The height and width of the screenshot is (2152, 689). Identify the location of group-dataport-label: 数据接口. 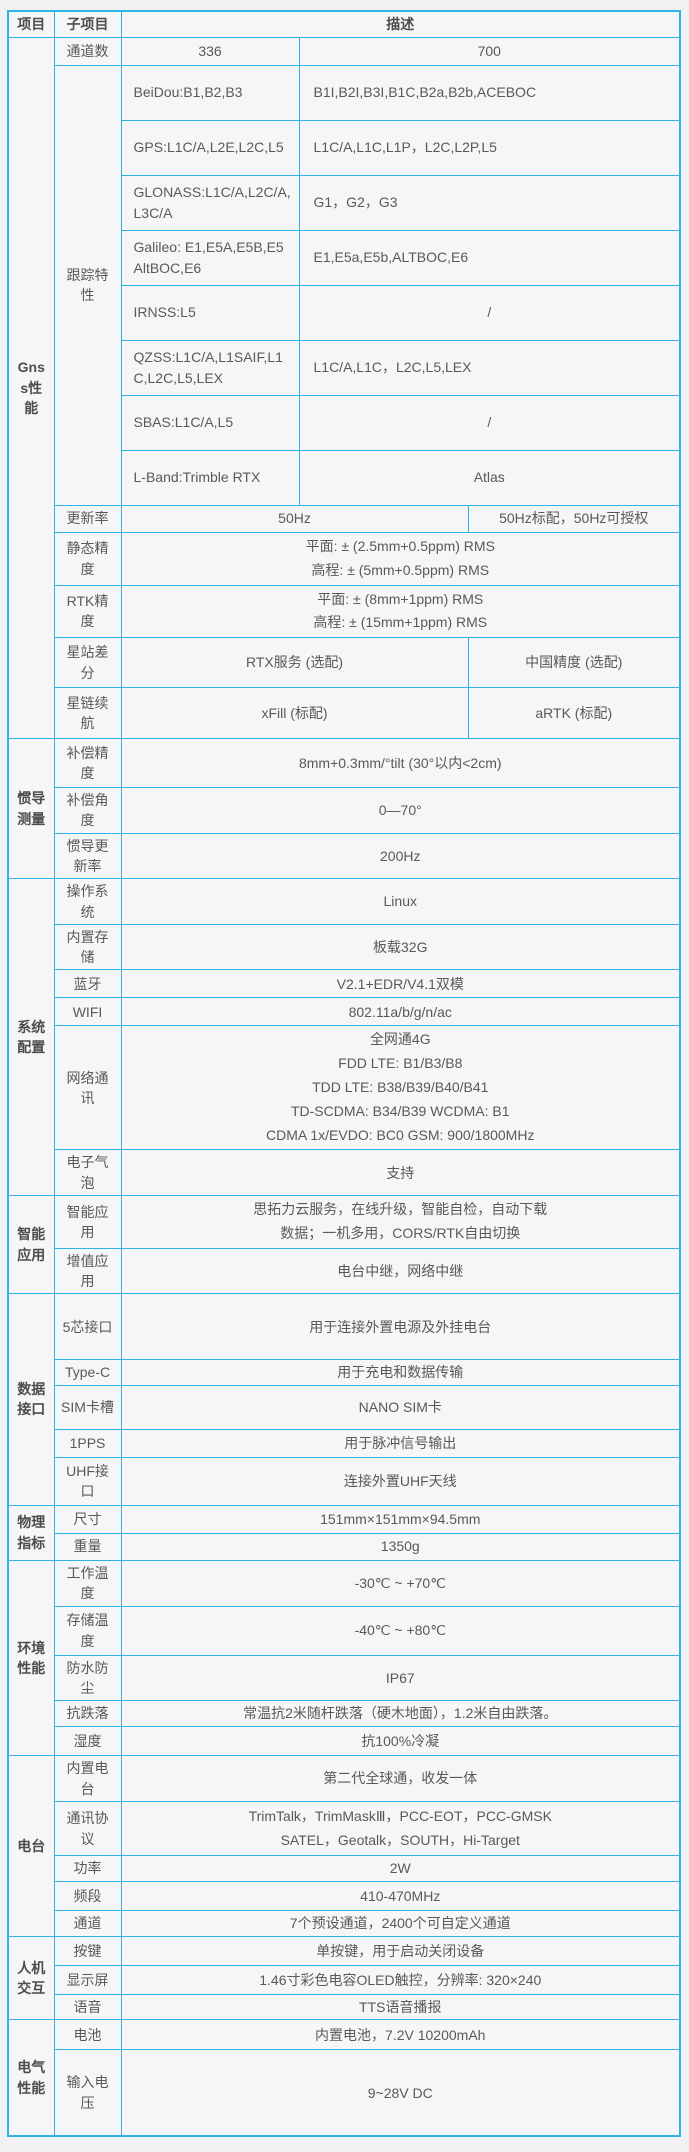
(31, 1399).